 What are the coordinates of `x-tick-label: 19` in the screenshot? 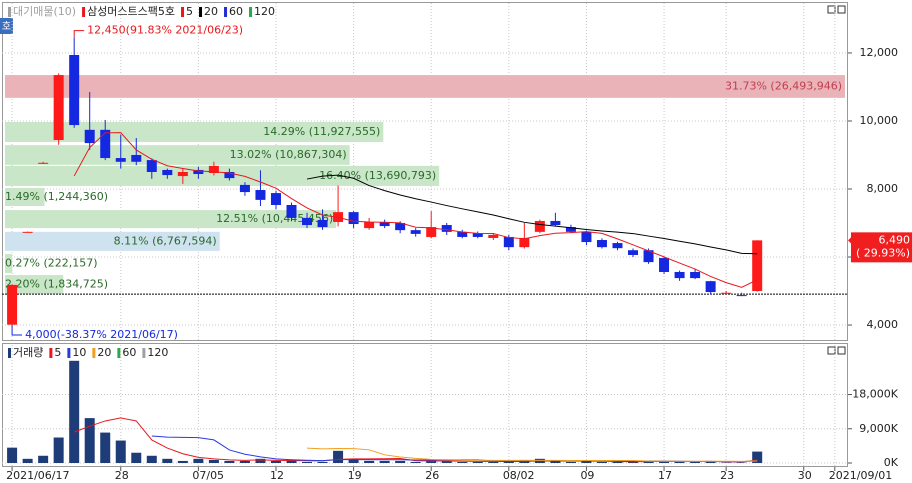 It's located at (355, 475).